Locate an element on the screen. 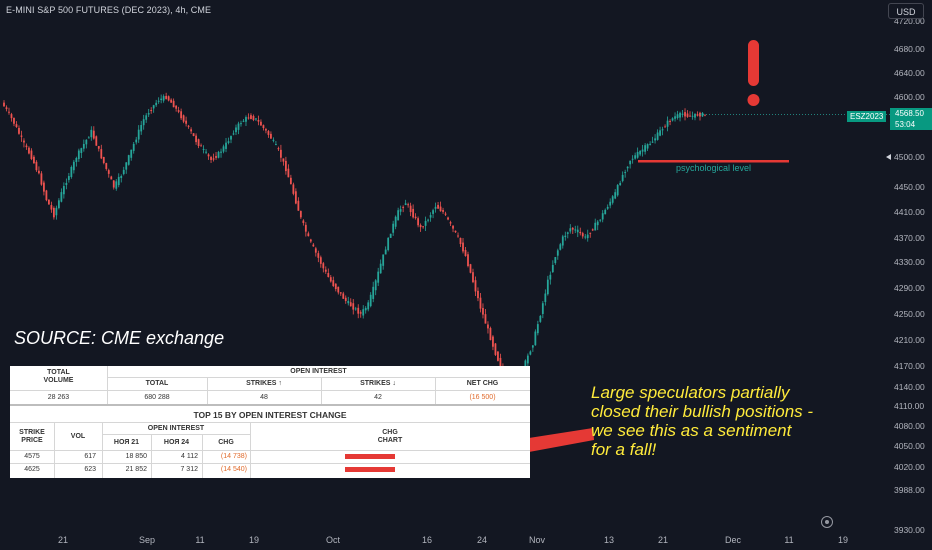 The height and width of the screenshot is (550, 932). oi-group-header: OPEN INTEREST is located at coordinates (176, 428).